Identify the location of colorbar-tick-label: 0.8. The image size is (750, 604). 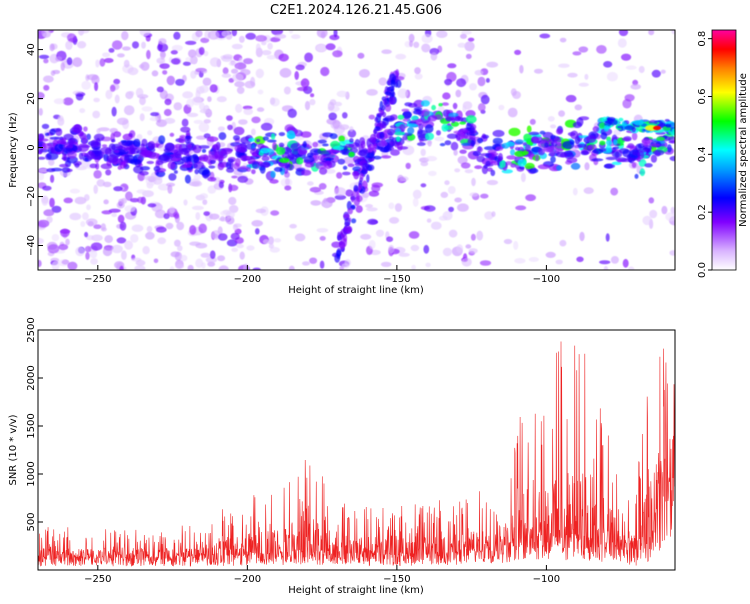
(702, 39).